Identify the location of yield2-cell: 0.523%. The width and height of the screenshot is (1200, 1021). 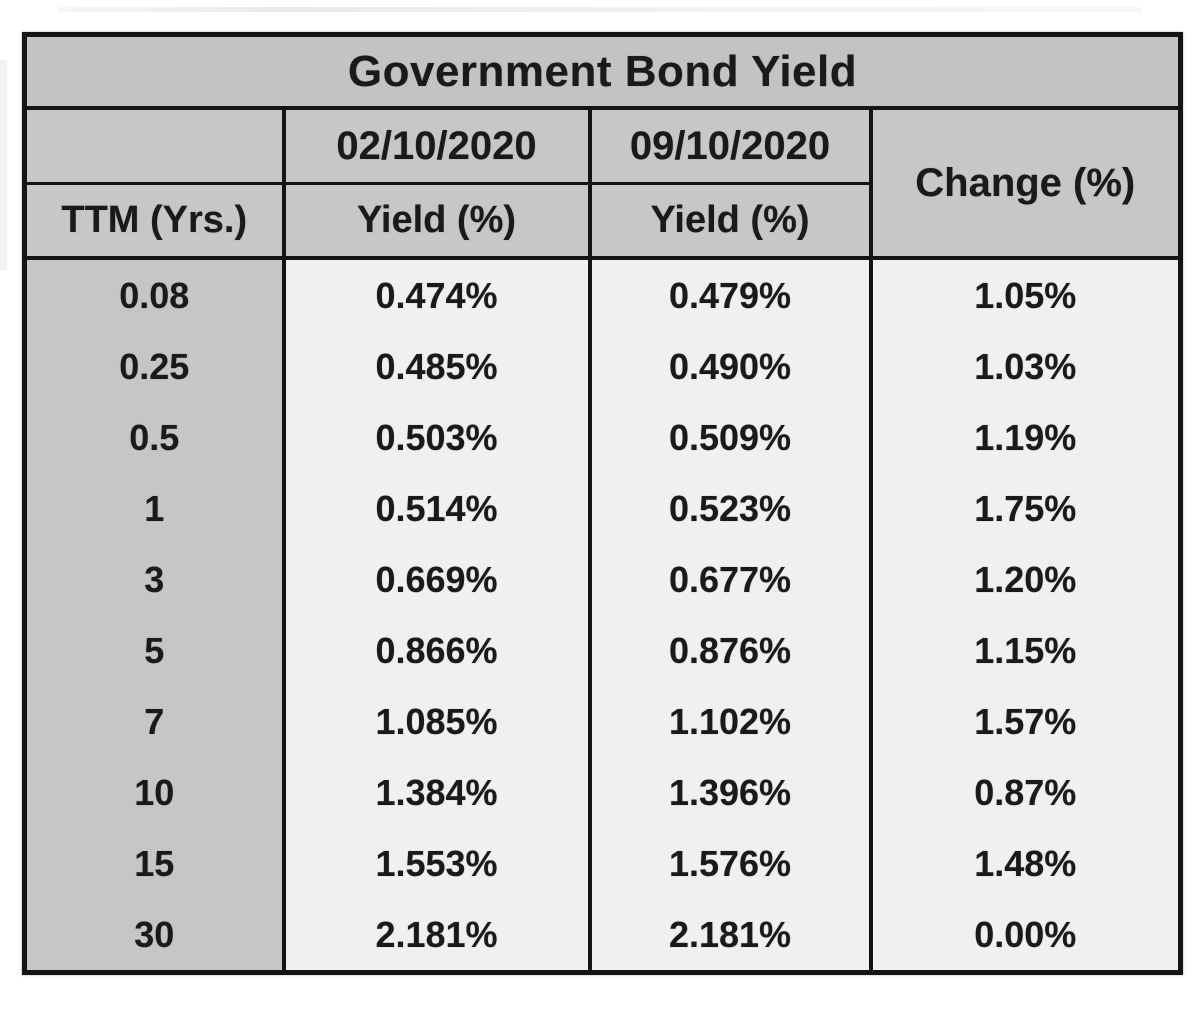
(729, 508).